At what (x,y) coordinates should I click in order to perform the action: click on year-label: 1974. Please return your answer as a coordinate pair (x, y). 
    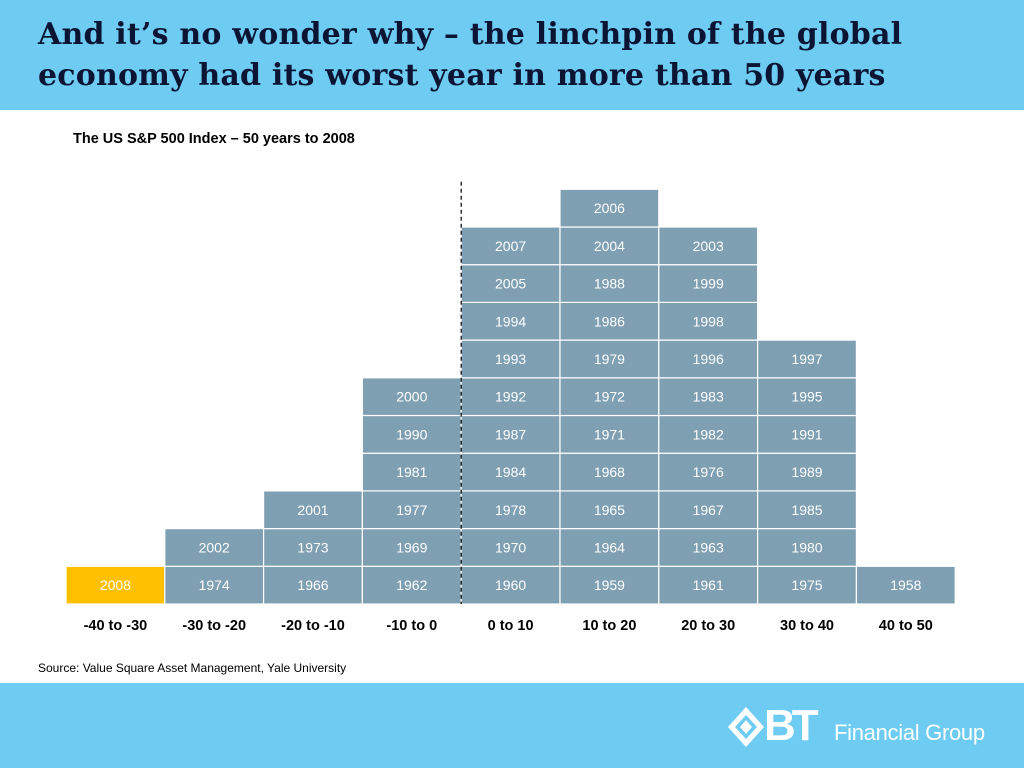
    Looking at the image, I should click on (214, 585).